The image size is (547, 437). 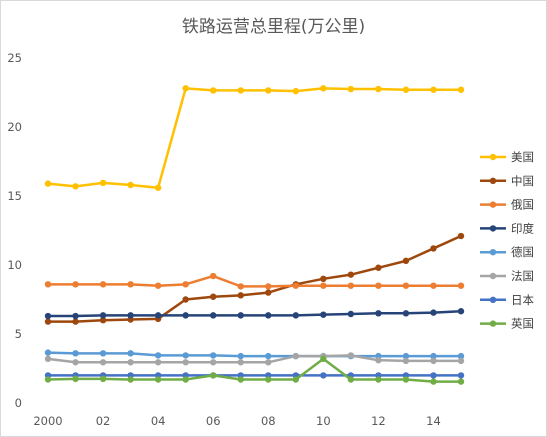 I want to click on chart-title: 铁路运营总里程(万公里), so click(x=273, y=27).